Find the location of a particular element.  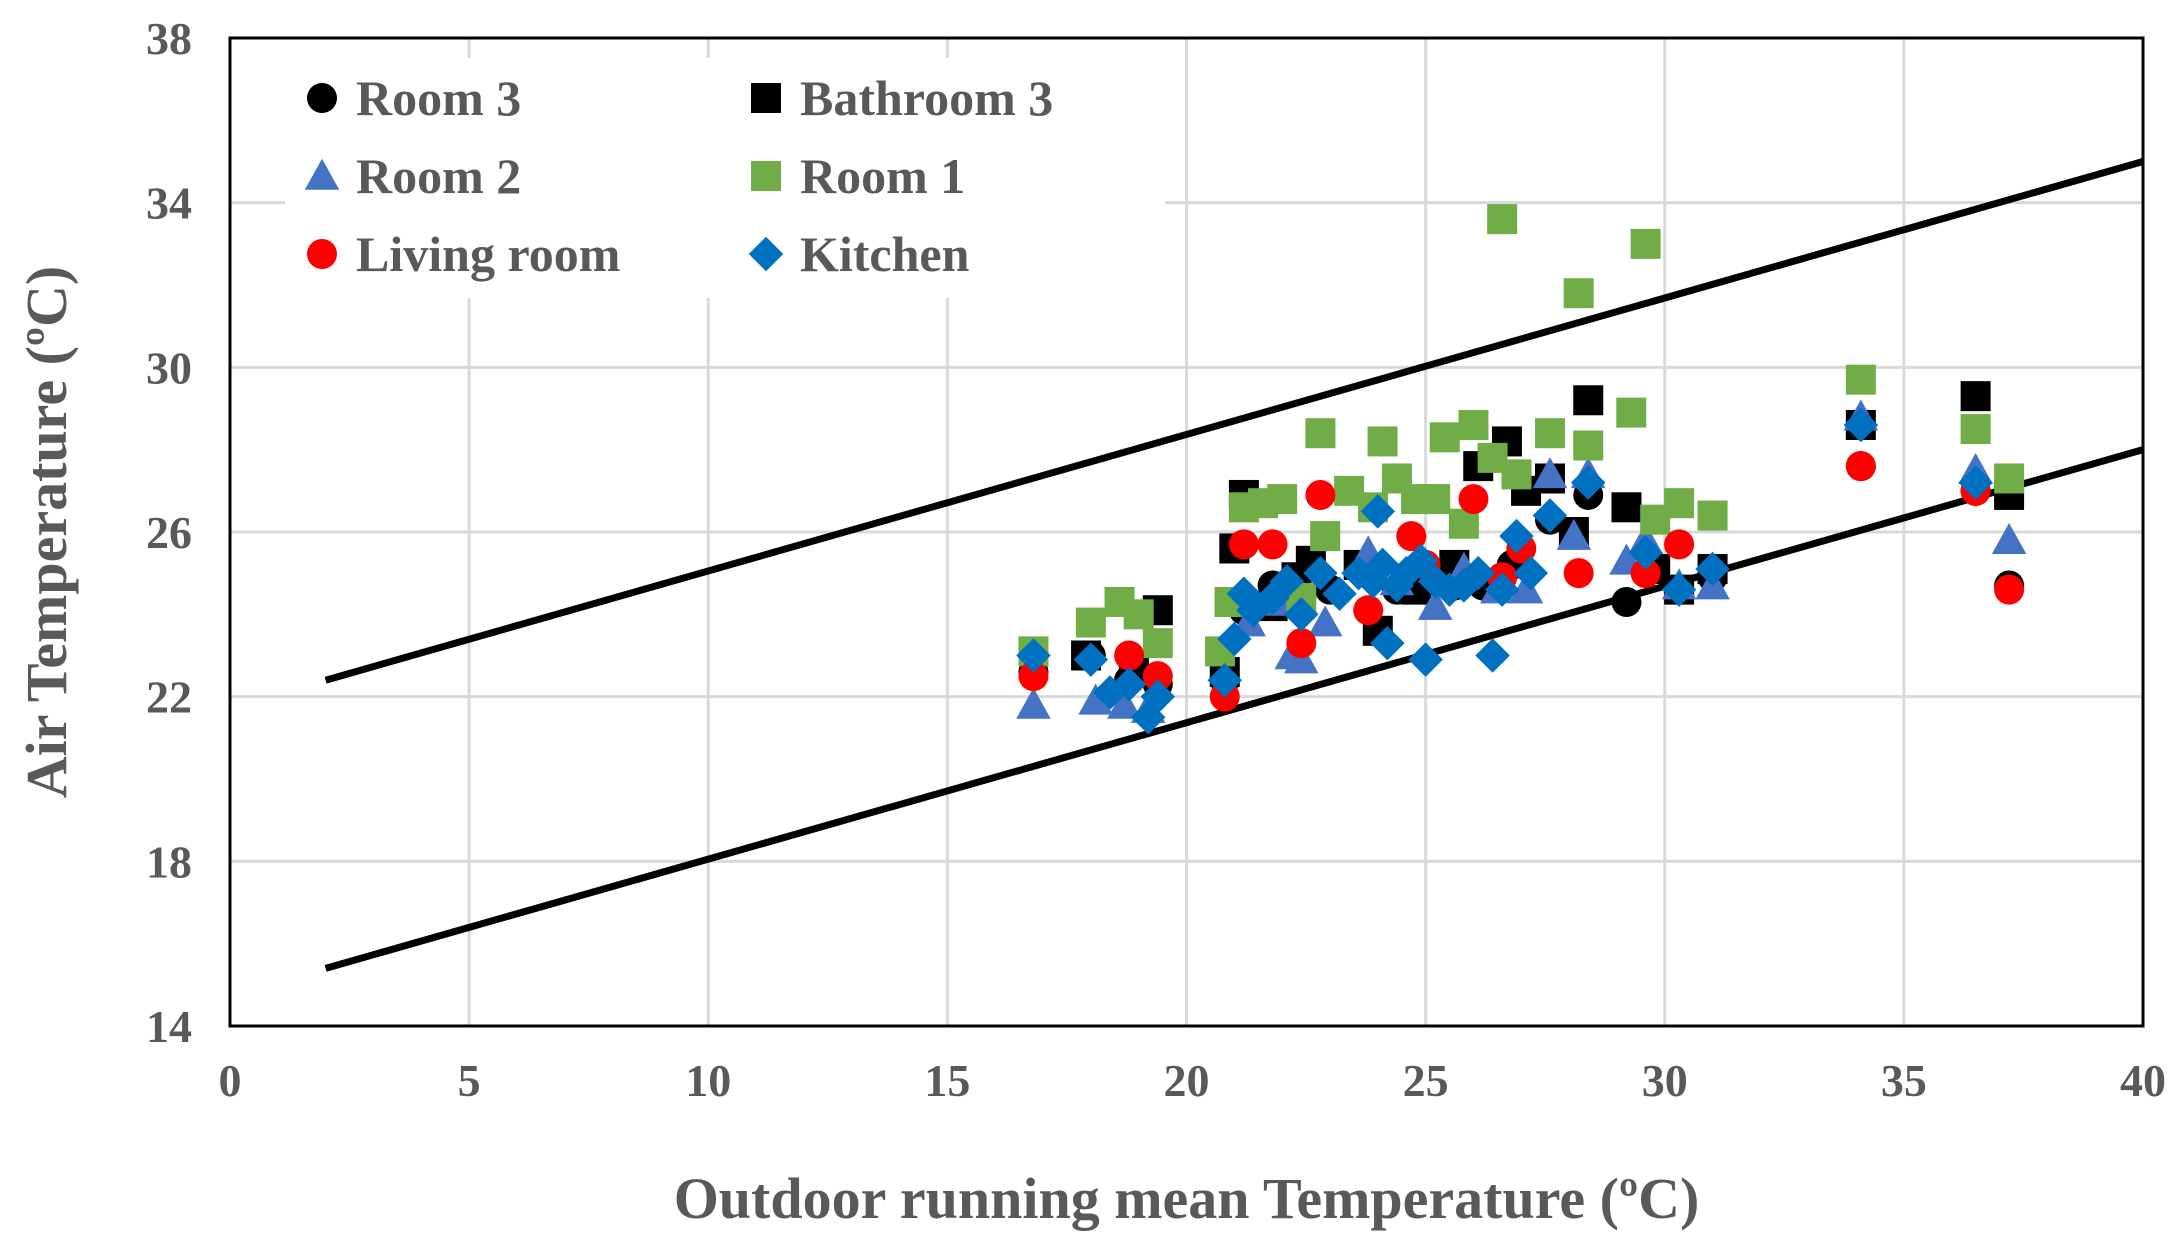

x-tick-label: 20 is located at coordinates (1187, 1080).